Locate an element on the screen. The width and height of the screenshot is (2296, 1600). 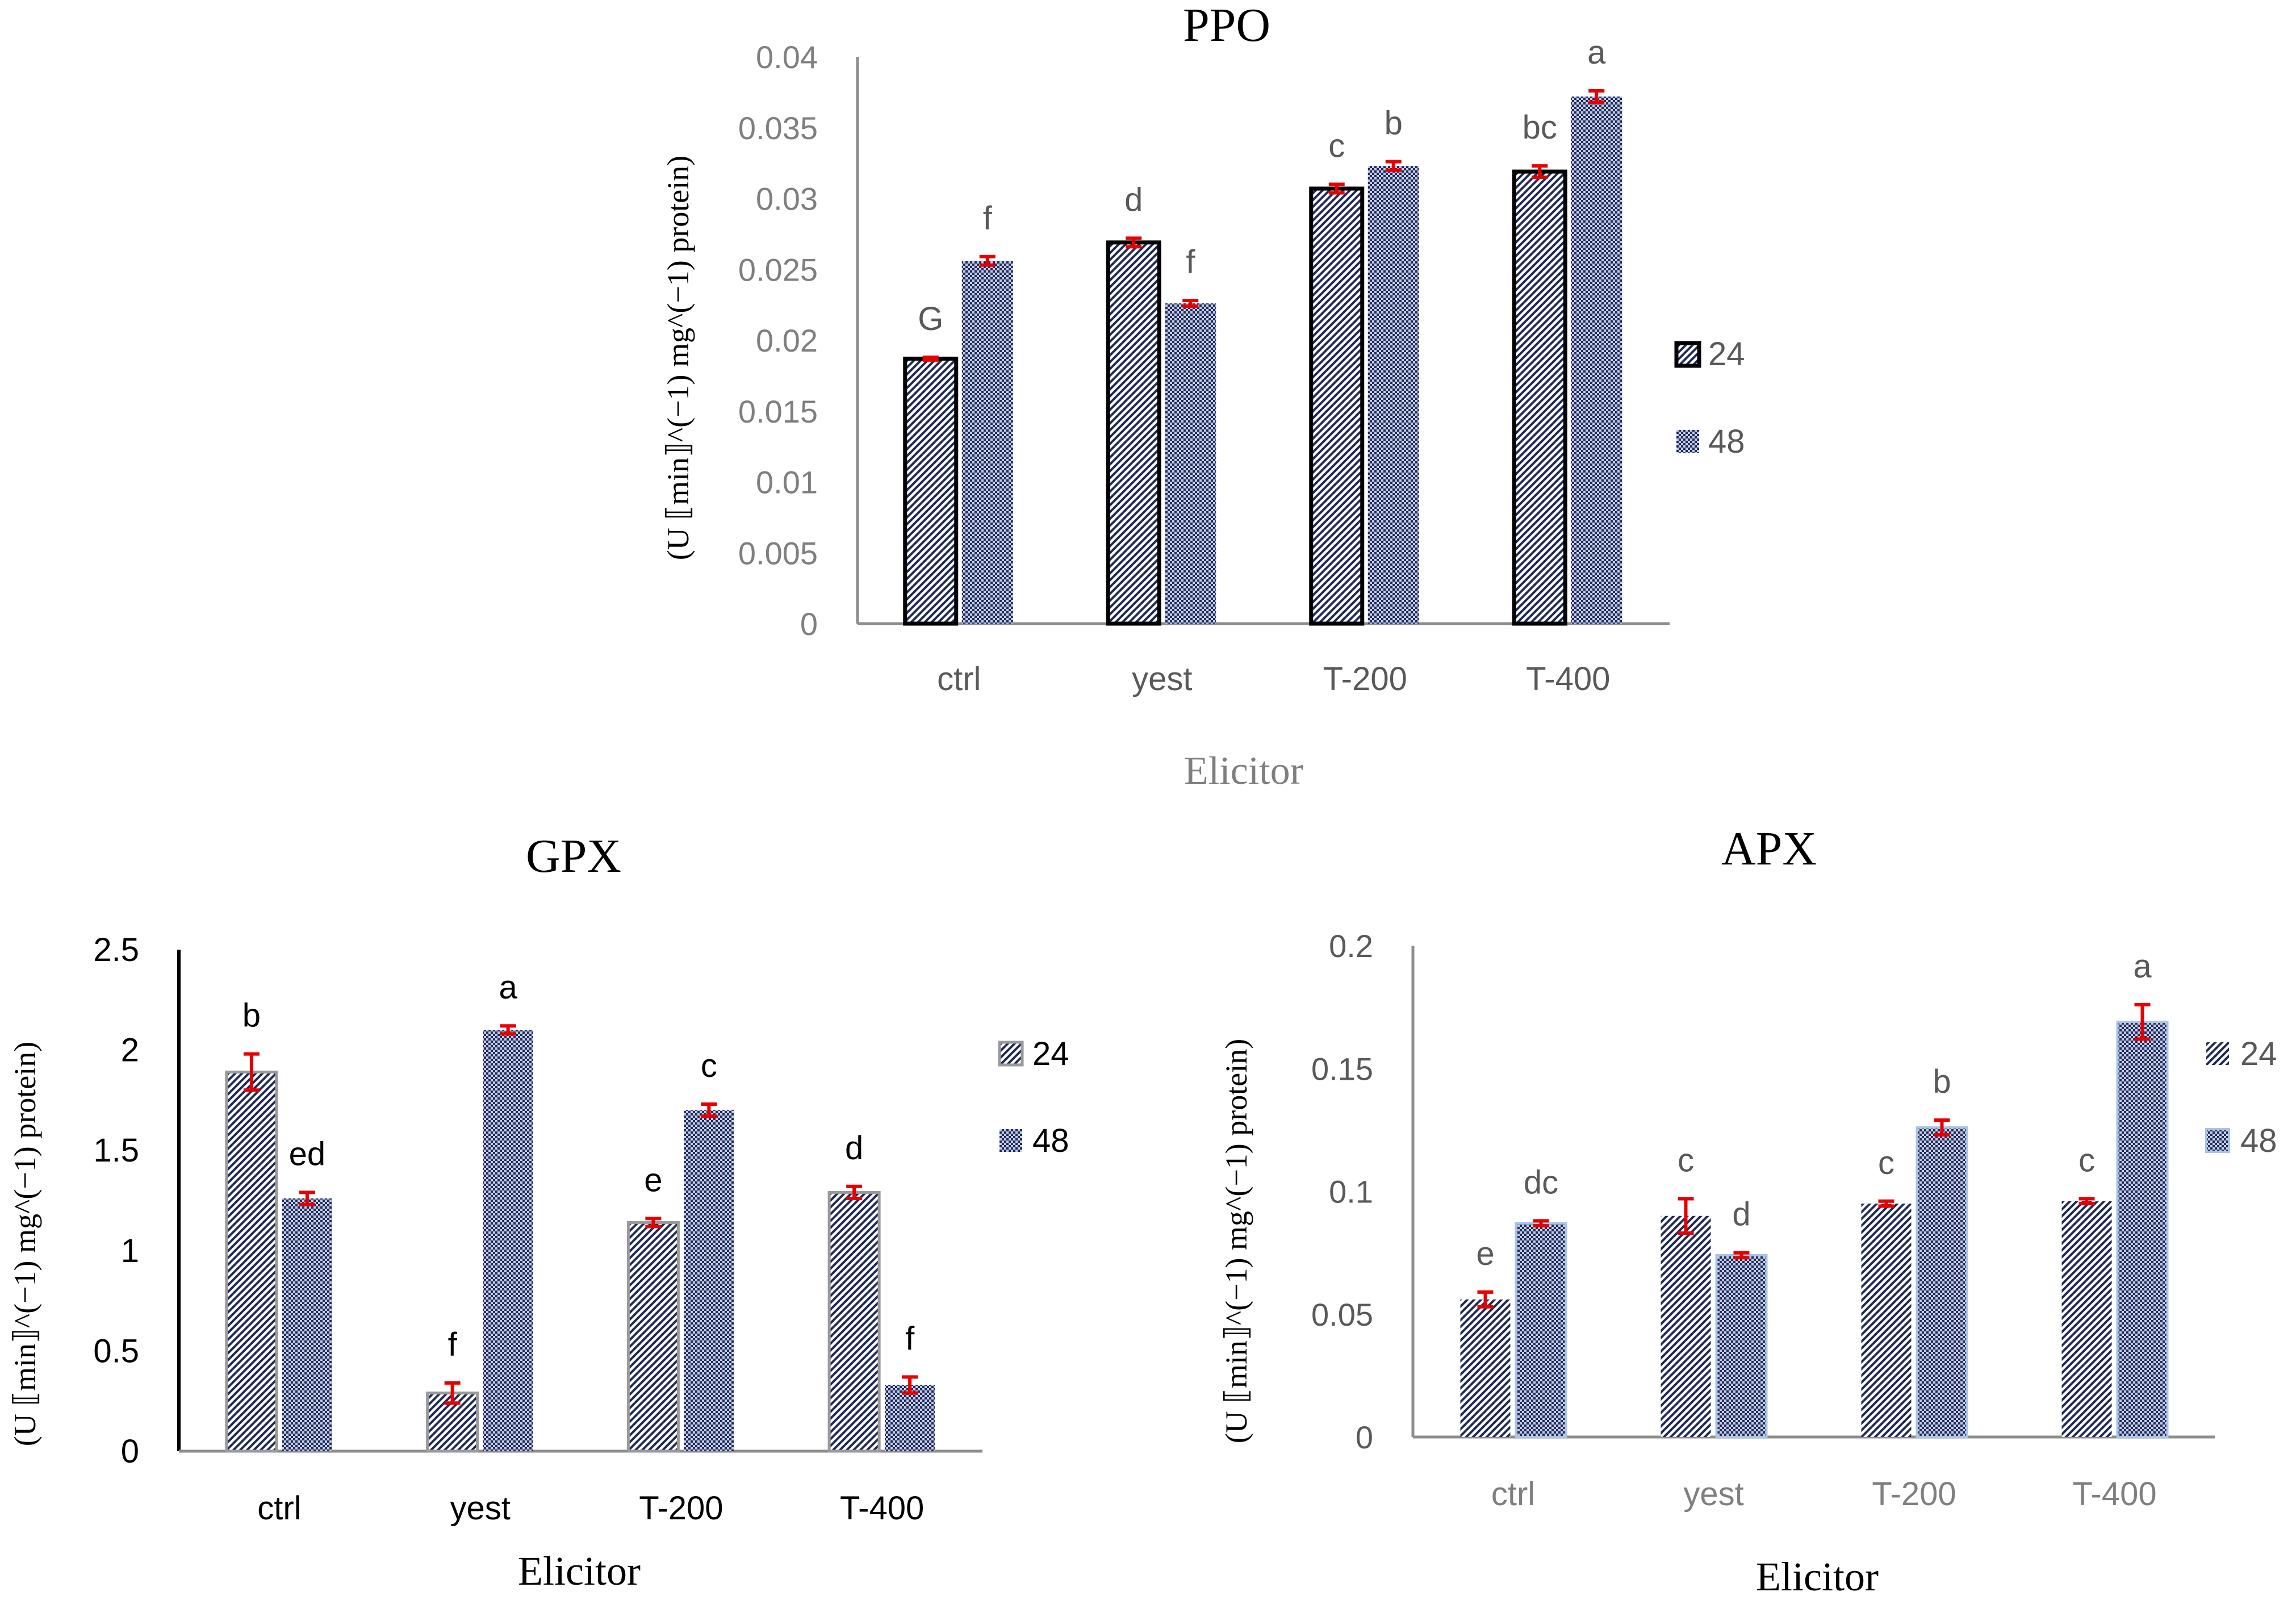
y-tick-label: 0.015 is located at coordinates (778, 411).